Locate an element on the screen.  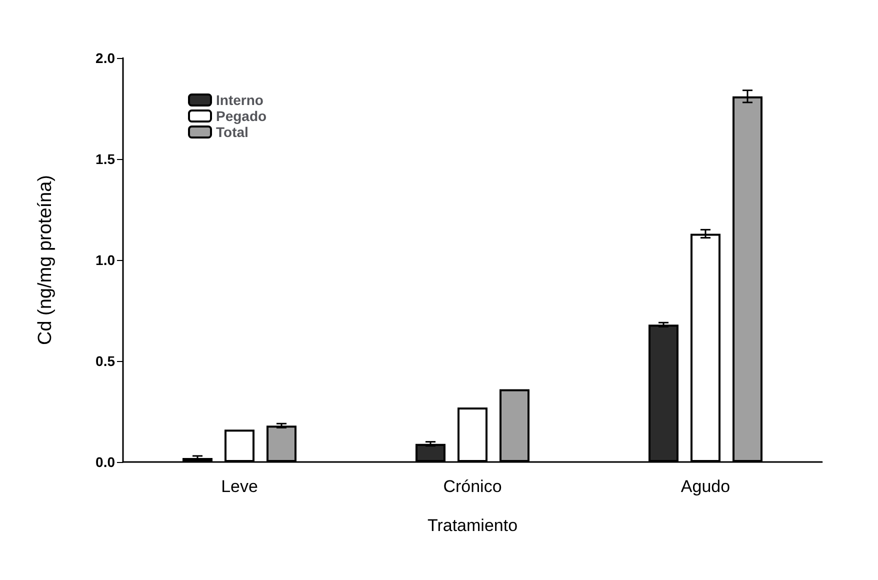
y-tick-label: 0.0 is located at coordinates (106, 462).